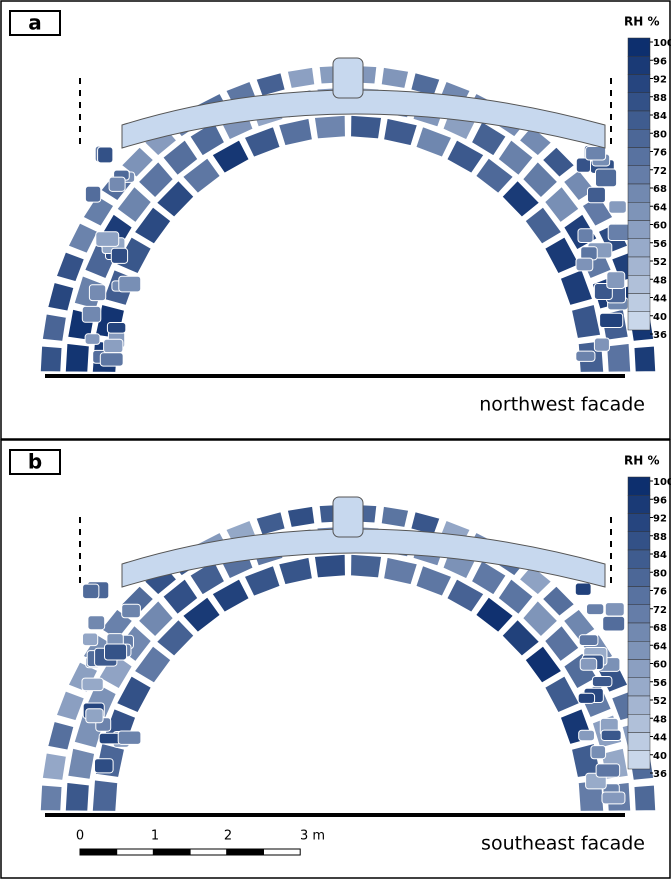 This screenshot has height=879, width=671. Describe the element at coordinates (35, 462) in the screenshot. I see `panel-label: b` at that location.